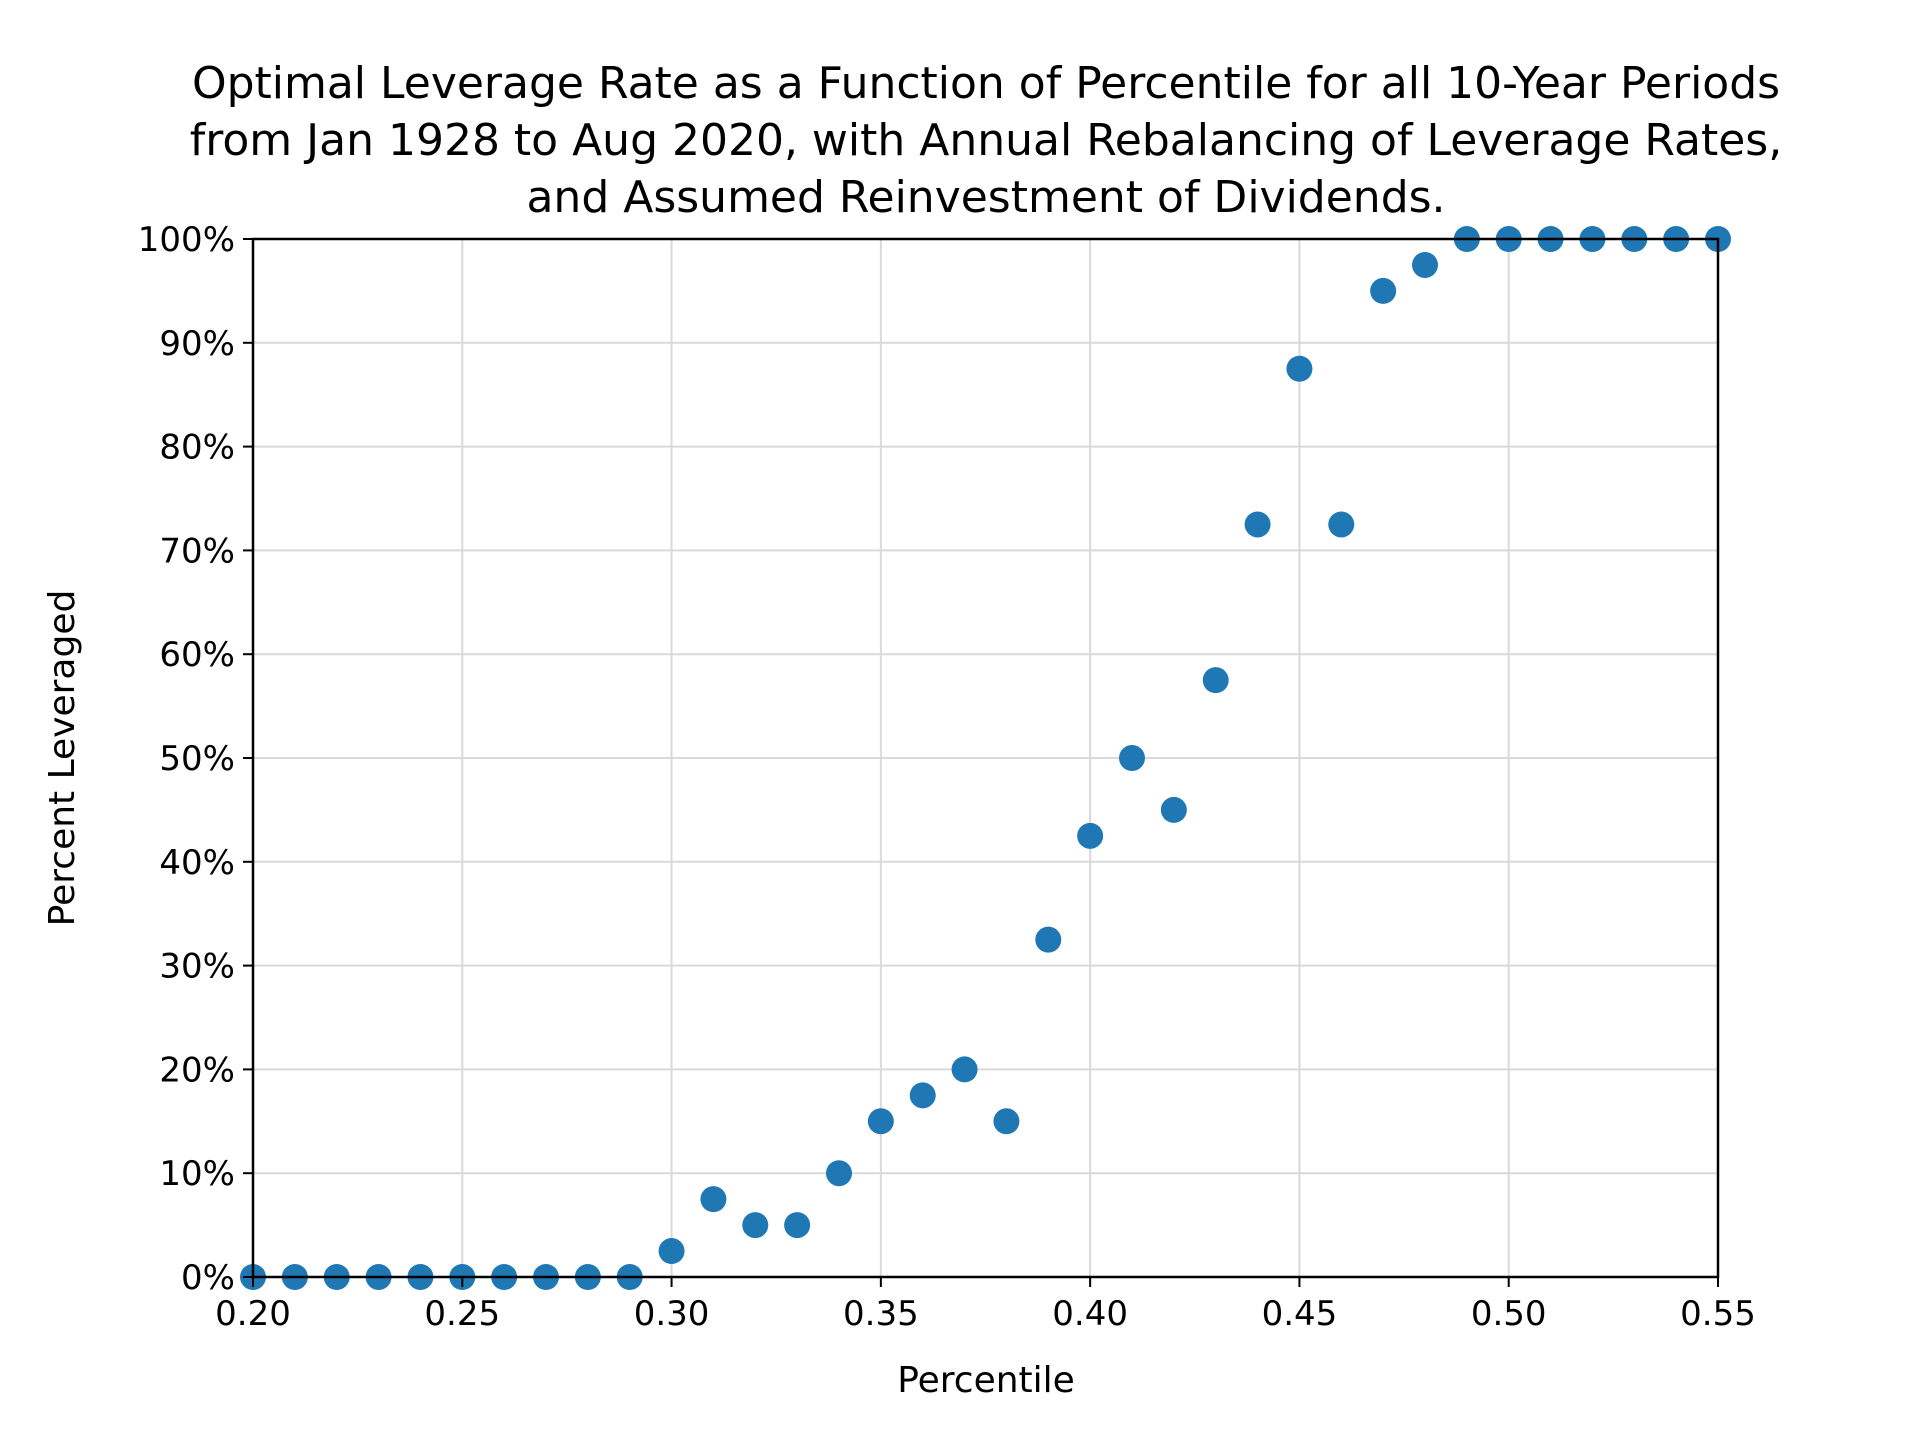  I want to click on y-tick-label: 40%, so click(197, 863).